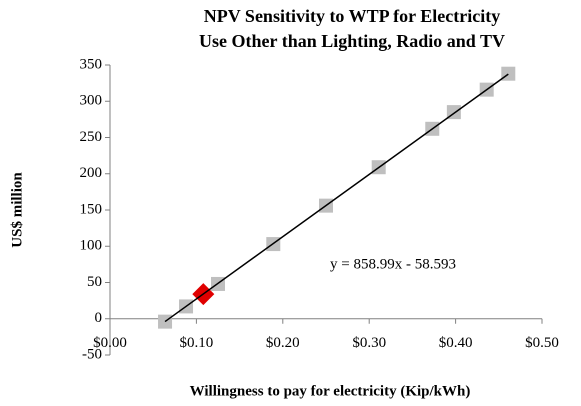  I want to click on y-tick-label: -50, so click(92, 354).